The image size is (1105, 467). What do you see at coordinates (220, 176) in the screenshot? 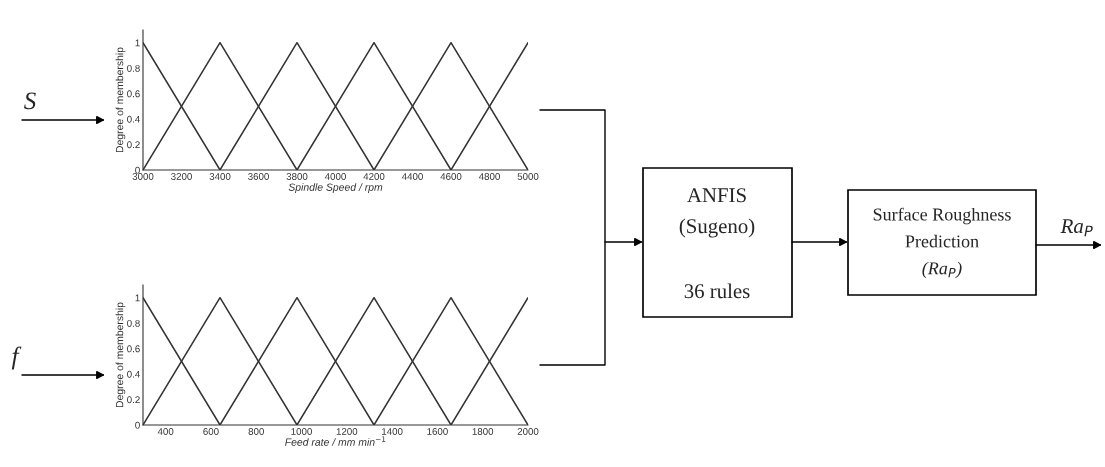
I see `x-tick-label: 3400` at bounding box center [220, 176].